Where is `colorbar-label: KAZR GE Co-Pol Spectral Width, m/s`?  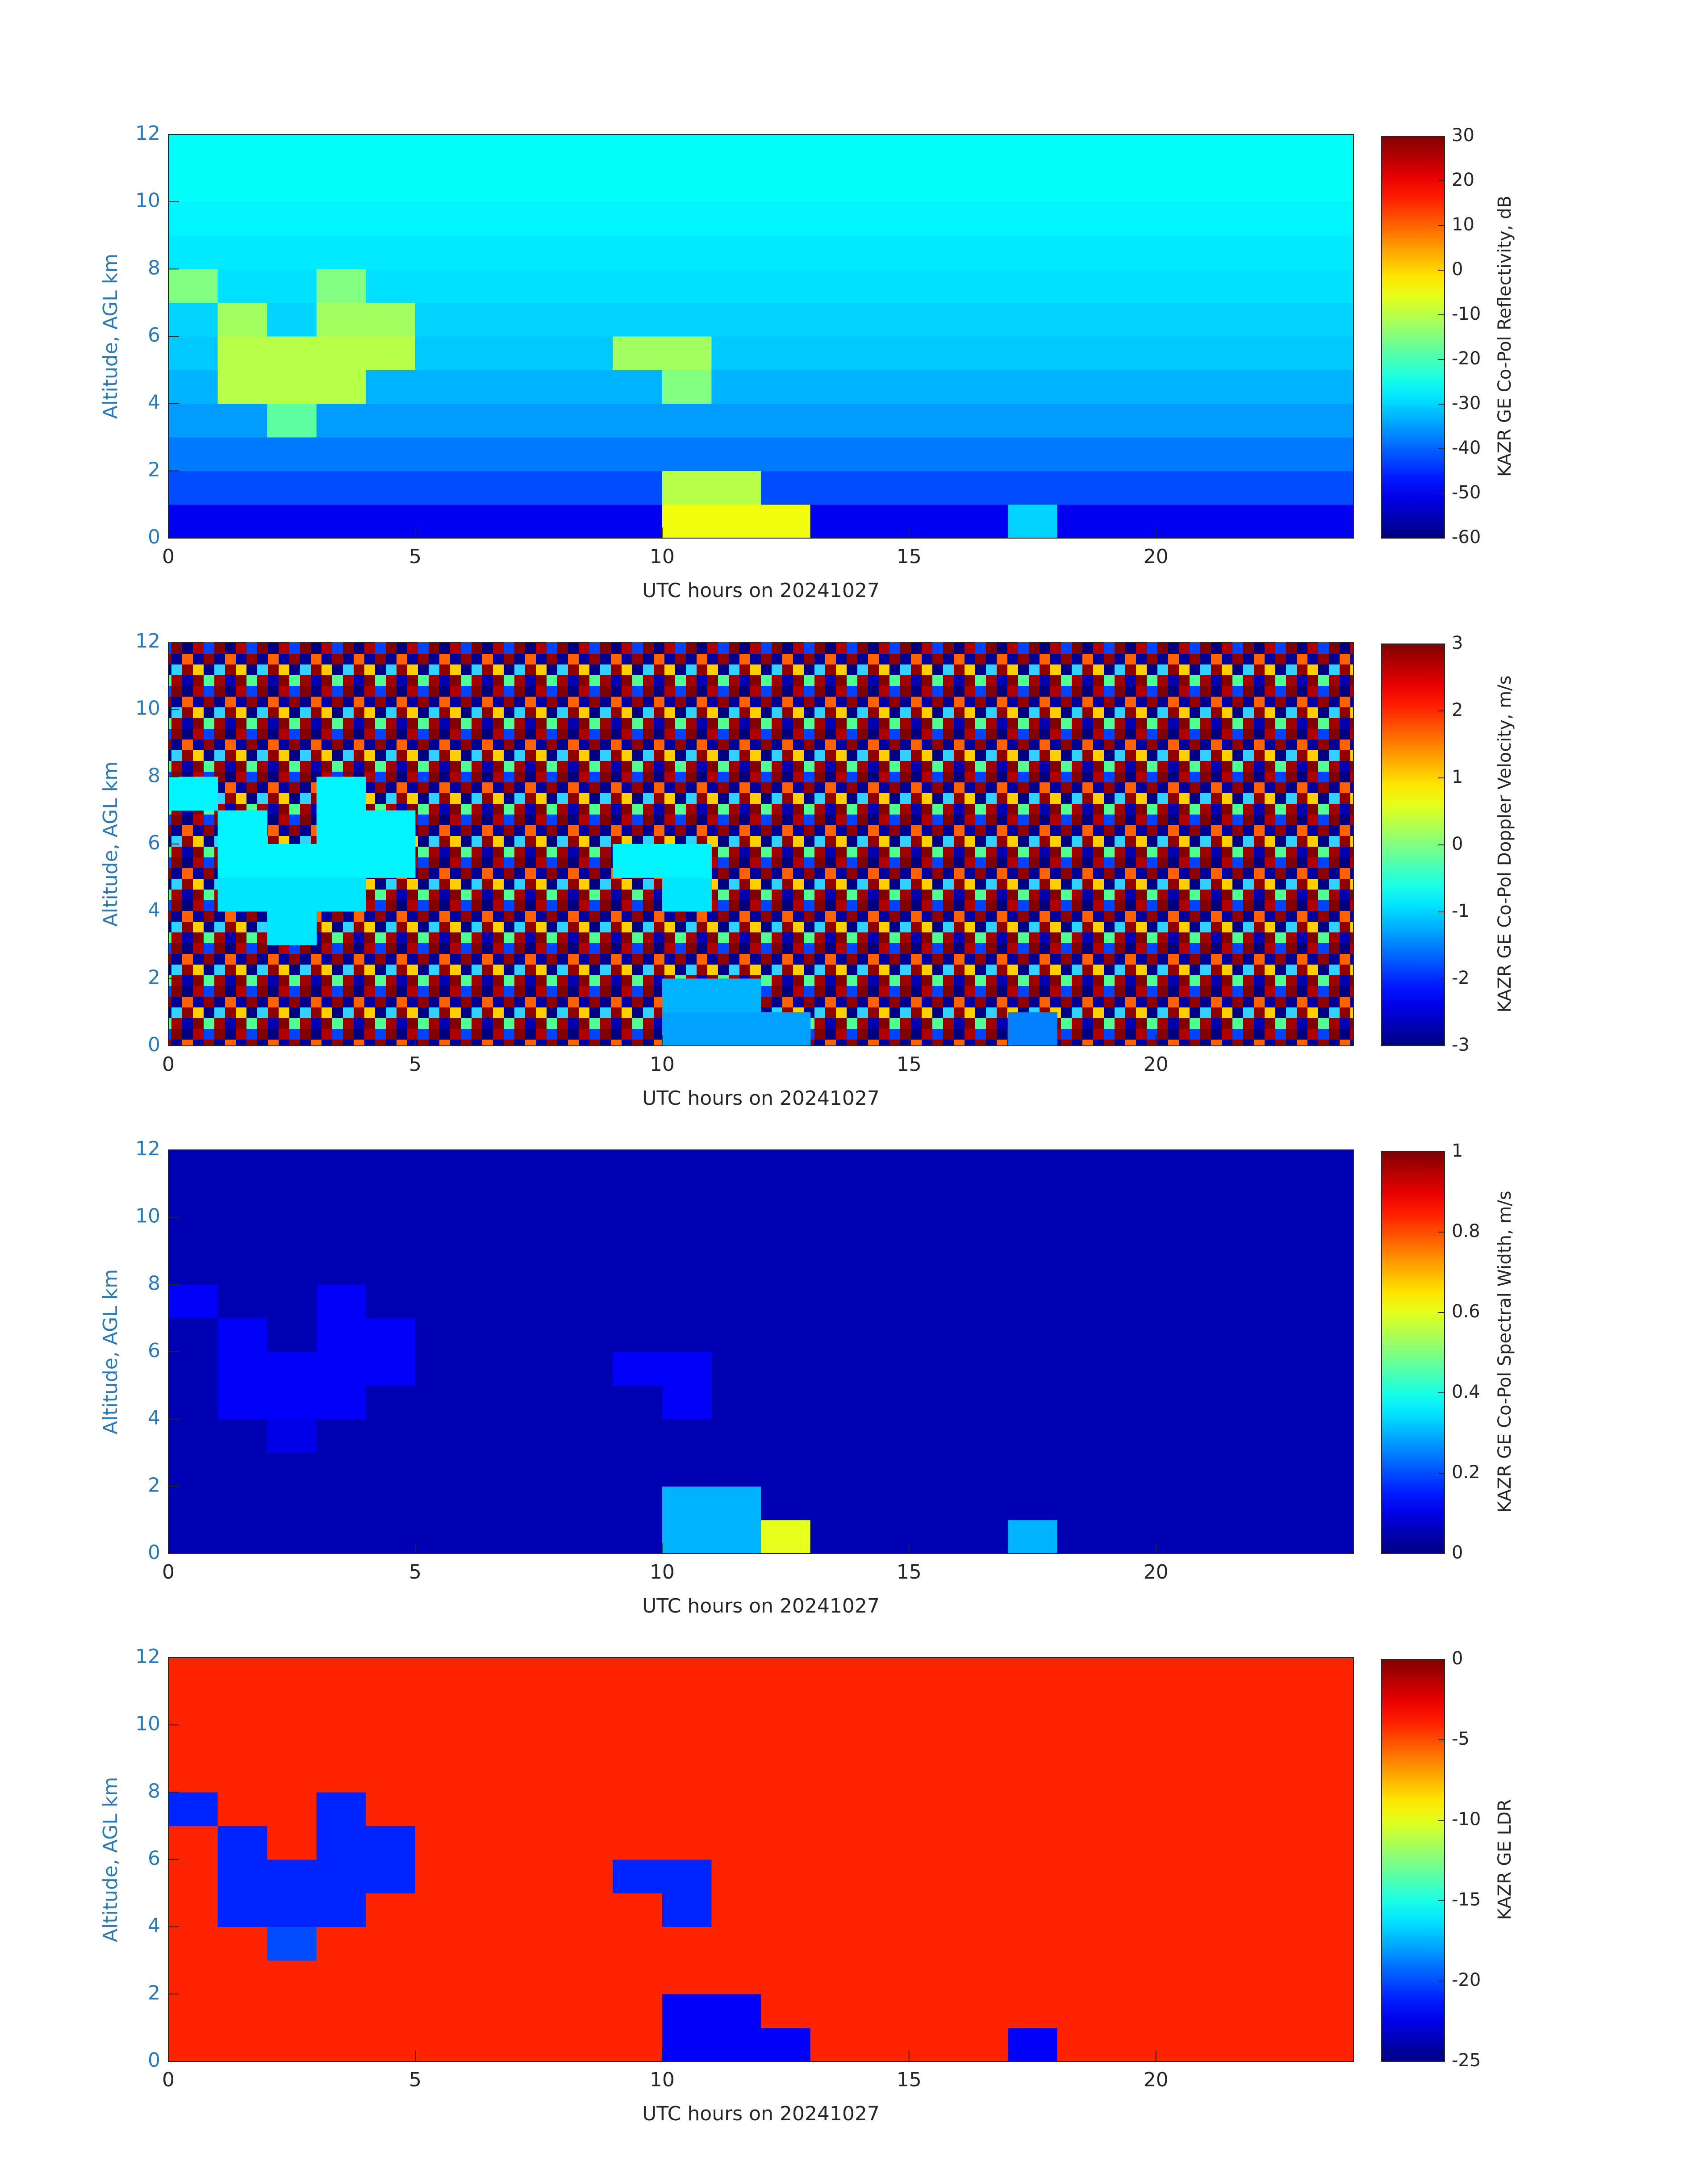 colorbar-label: KAZR GE Co-Pol Spectral Width, m/s is located at coordinates (1505, 1352).